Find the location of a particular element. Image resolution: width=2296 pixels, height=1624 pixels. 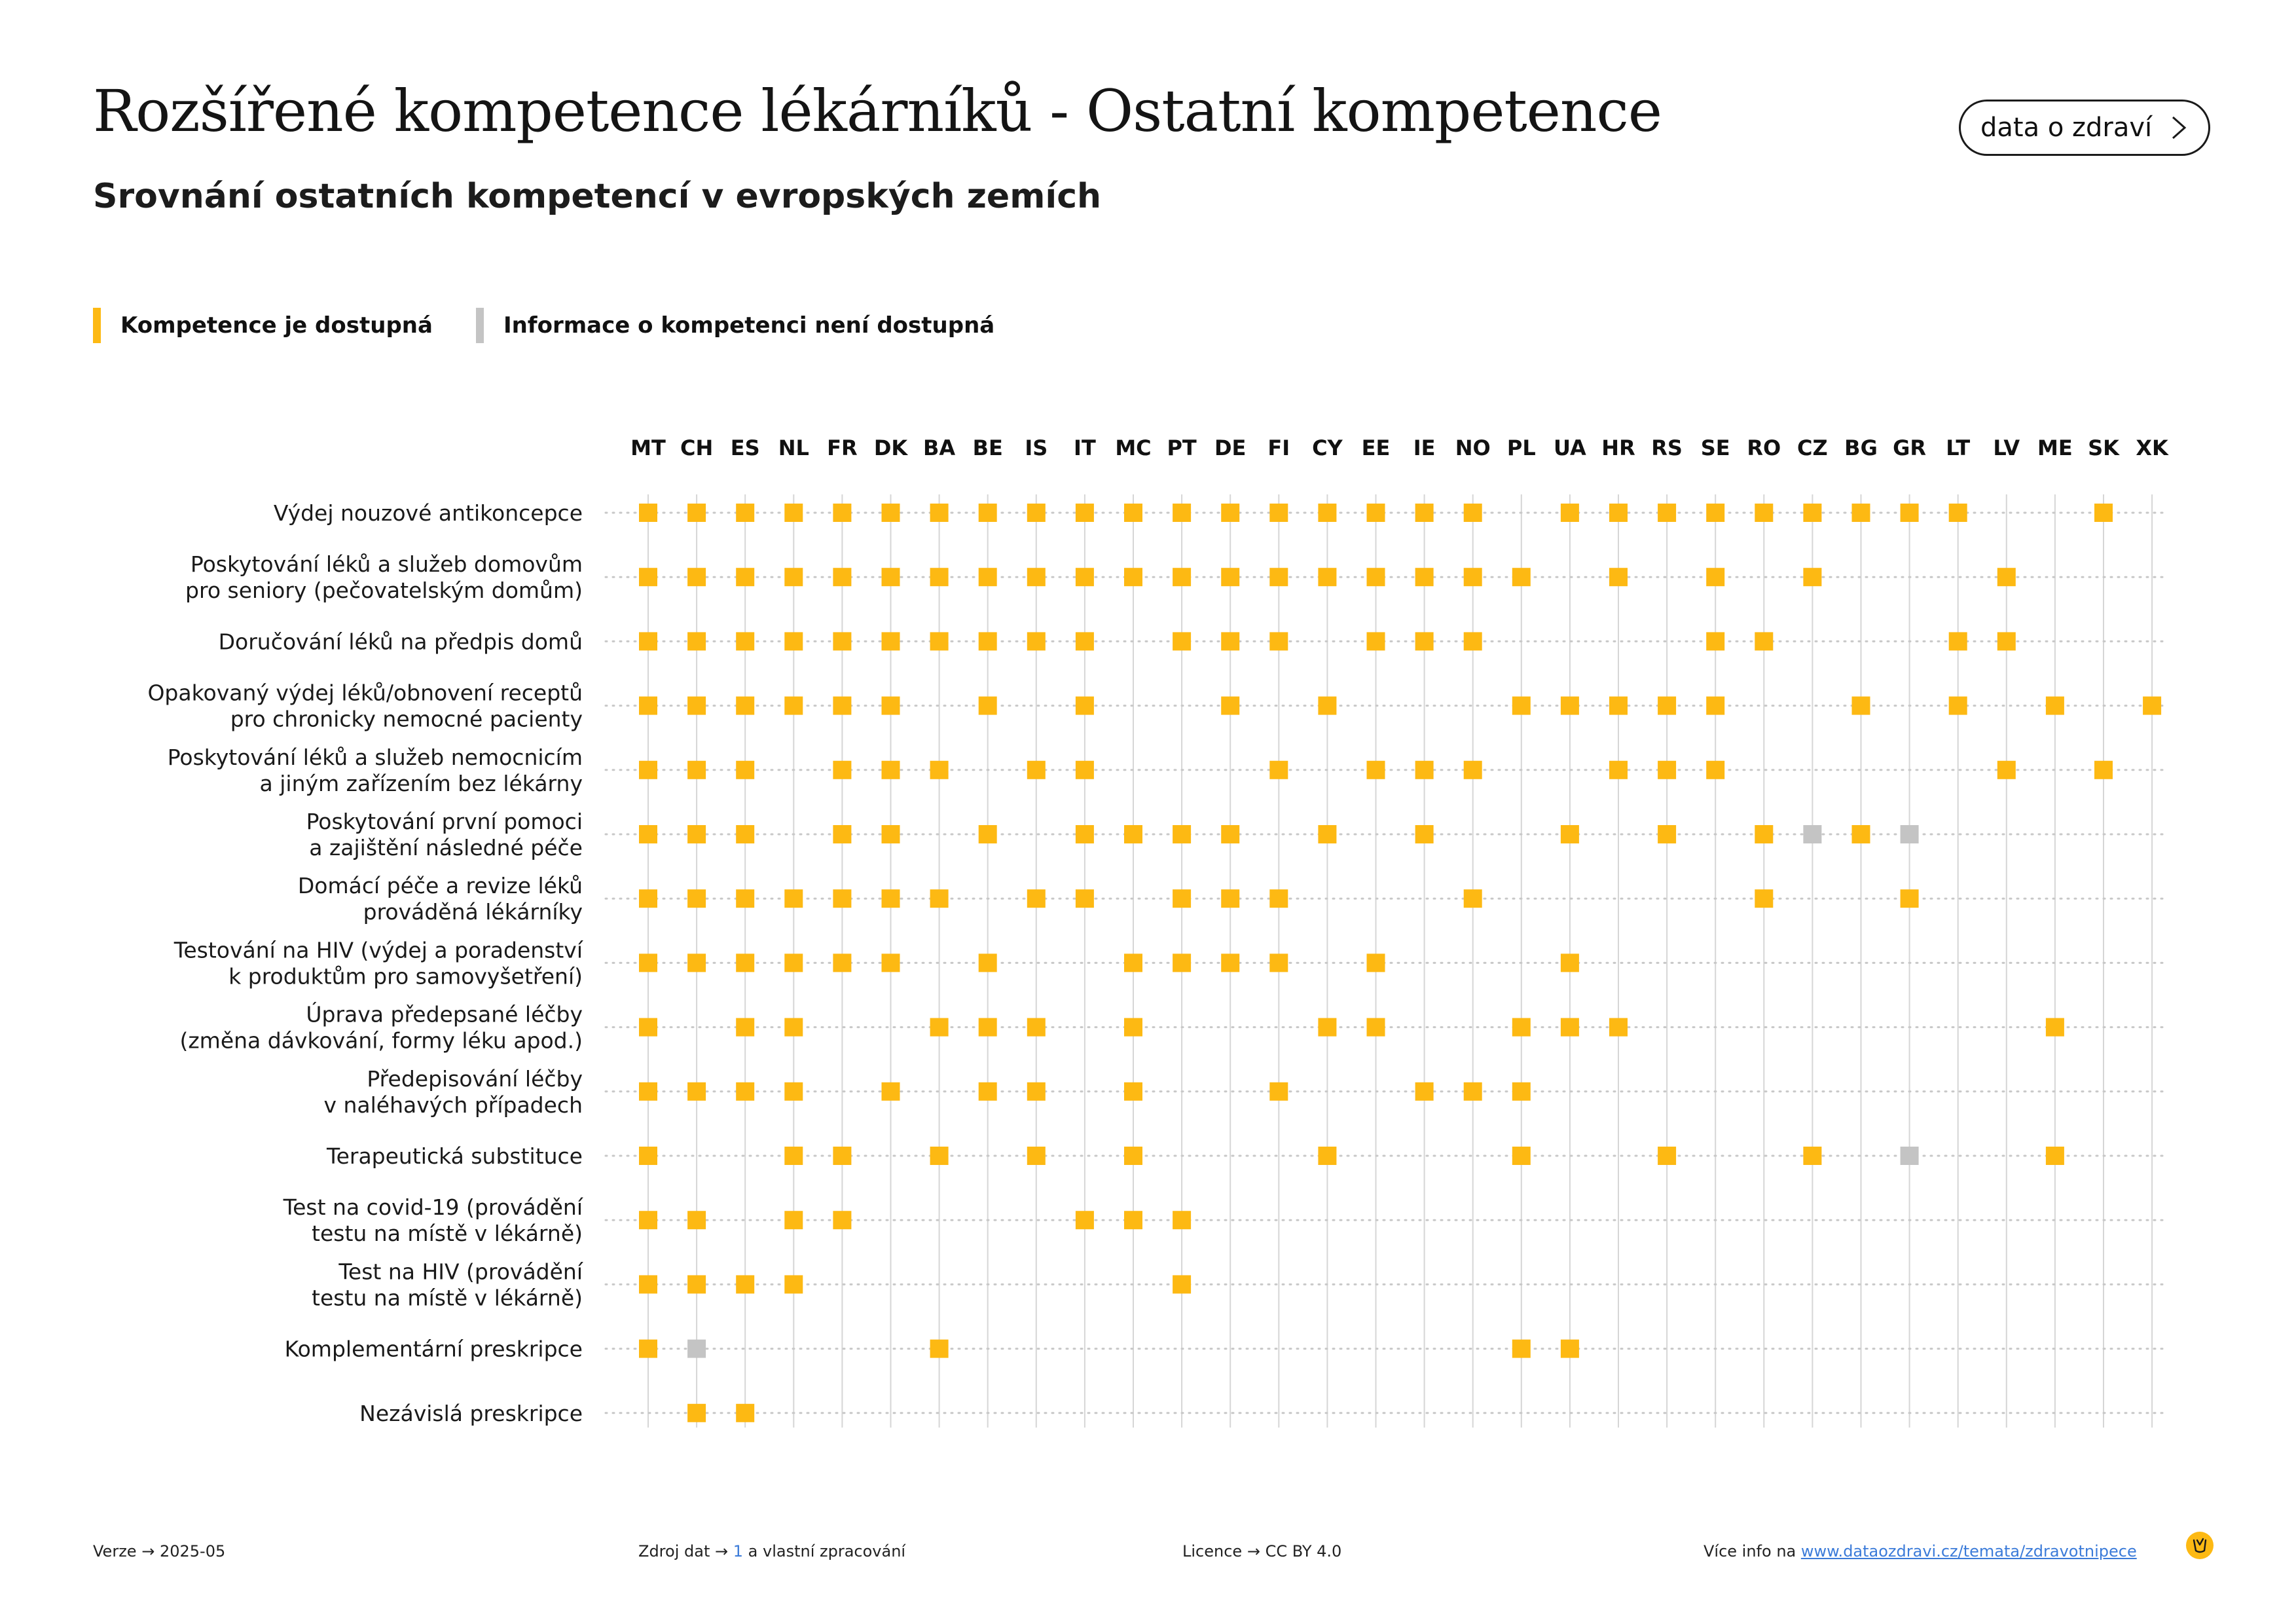

footer-version: Verze → 2025-05 is located at coordinates (159, 1551).